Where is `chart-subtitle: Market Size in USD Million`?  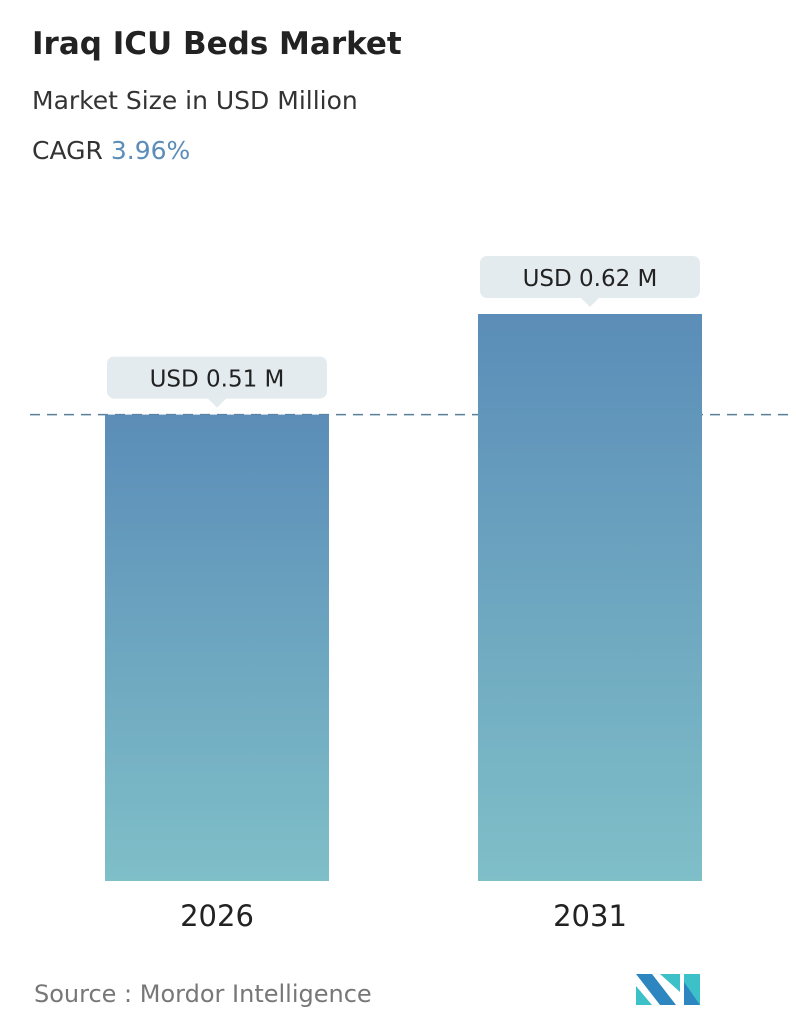
chart-subtitle: Market Size in USD Million is located at coordinates (195, 100).